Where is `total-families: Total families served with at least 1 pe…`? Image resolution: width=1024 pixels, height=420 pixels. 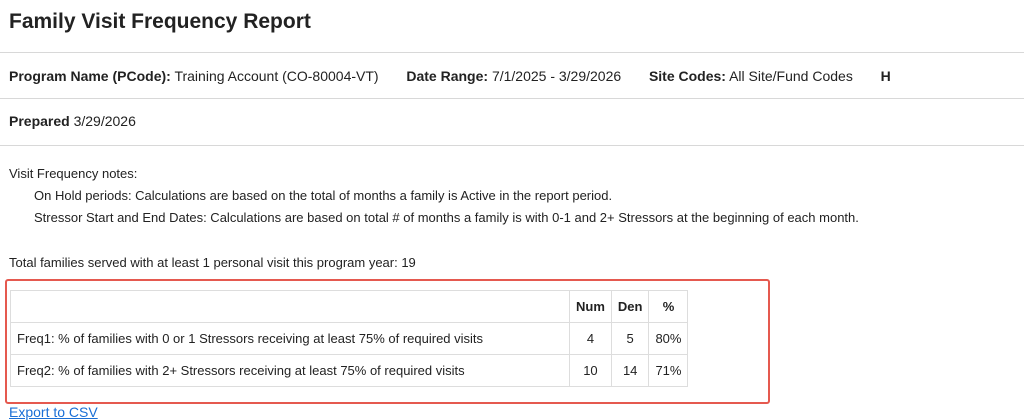 total-families: Total families served with at least 1 pe… is located at coordinates (212, 262).